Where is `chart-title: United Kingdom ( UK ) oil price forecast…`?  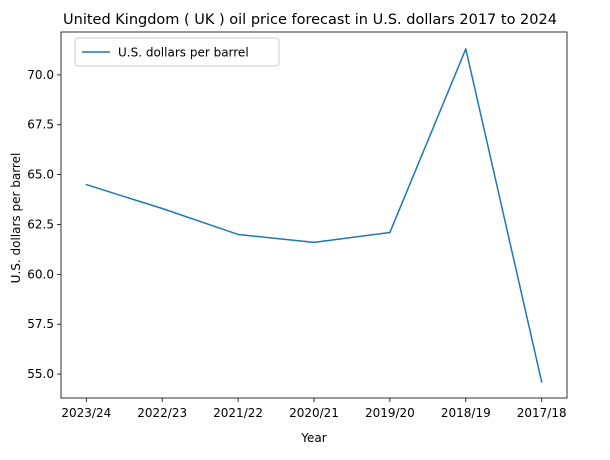
chart-title: United Kingdom ( UK ) oil price forecast… is located at coordinates (310, 20).